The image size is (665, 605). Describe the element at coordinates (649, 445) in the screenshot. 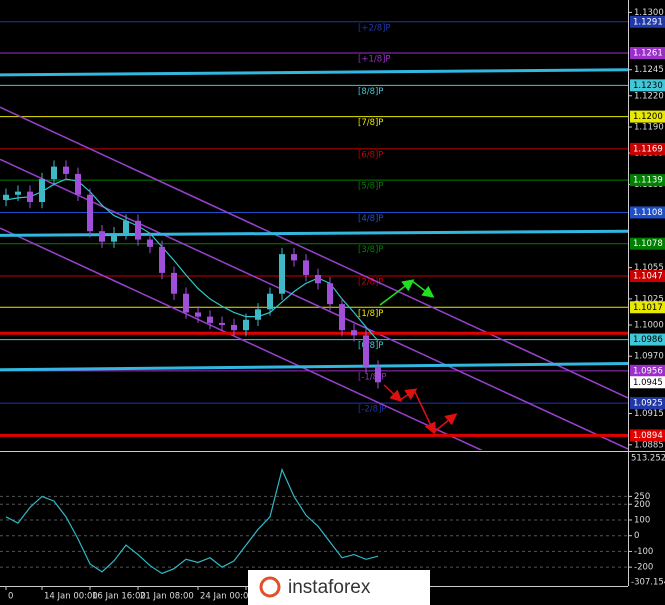

I see `y-tick-label: 1.0885` at that location.